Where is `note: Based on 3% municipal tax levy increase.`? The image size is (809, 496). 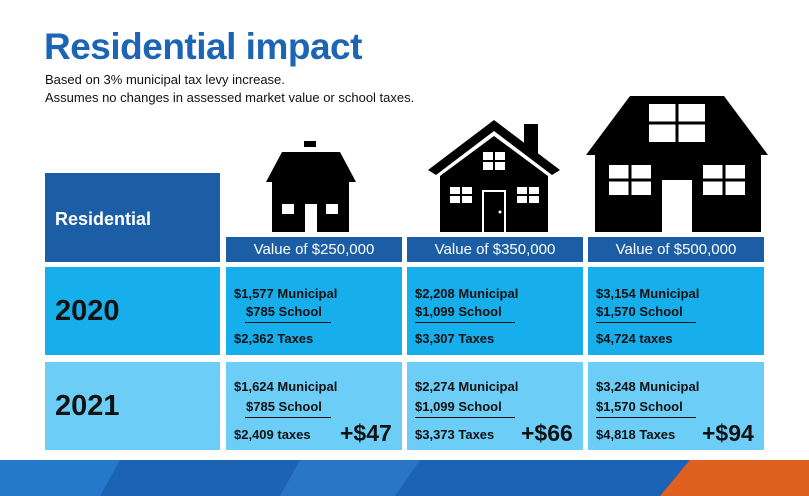 note: Based on 3% municipal tax levy increase. is located at coordinates (165, 79).